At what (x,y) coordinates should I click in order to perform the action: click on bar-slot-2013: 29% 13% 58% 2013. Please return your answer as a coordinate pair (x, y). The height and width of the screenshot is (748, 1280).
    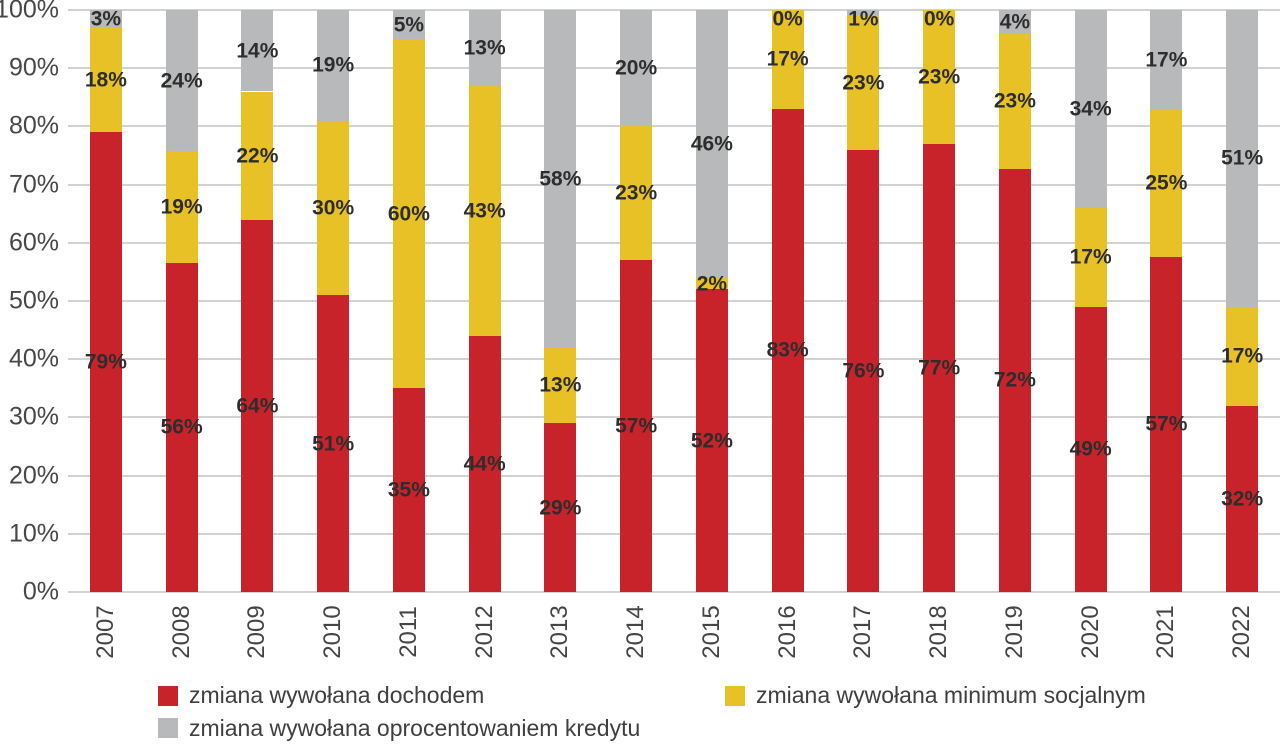
    Looking at the image, I should click on (561, 334).